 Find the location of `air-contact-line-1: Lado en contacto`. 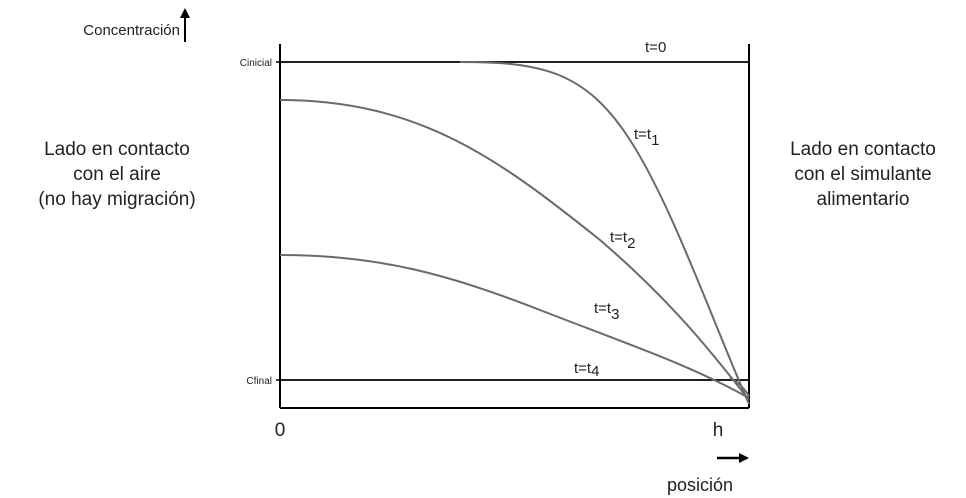

air-contact-line-1: Lado en contacto is located at coordinates (117, 149).